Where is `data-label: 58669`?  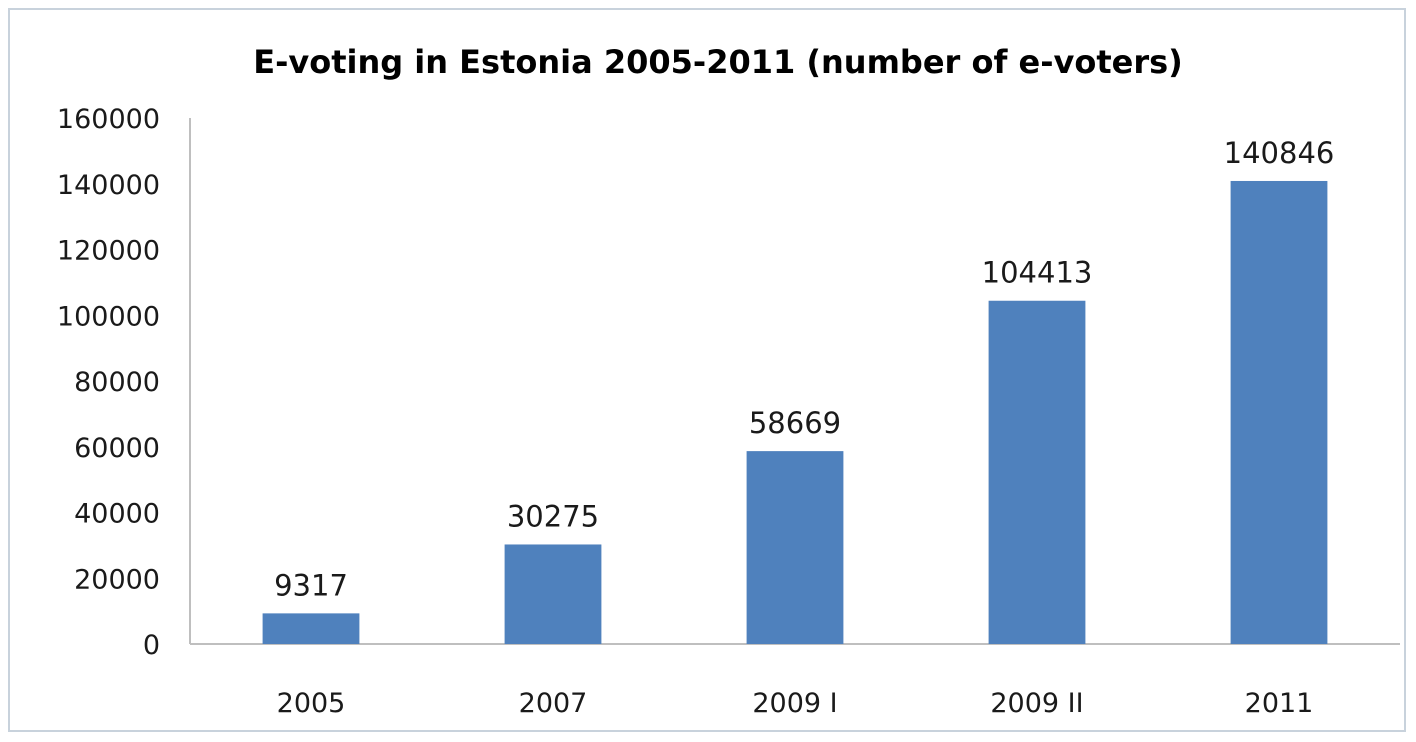 data-label: 58669 is located at coordinates (795, 423).